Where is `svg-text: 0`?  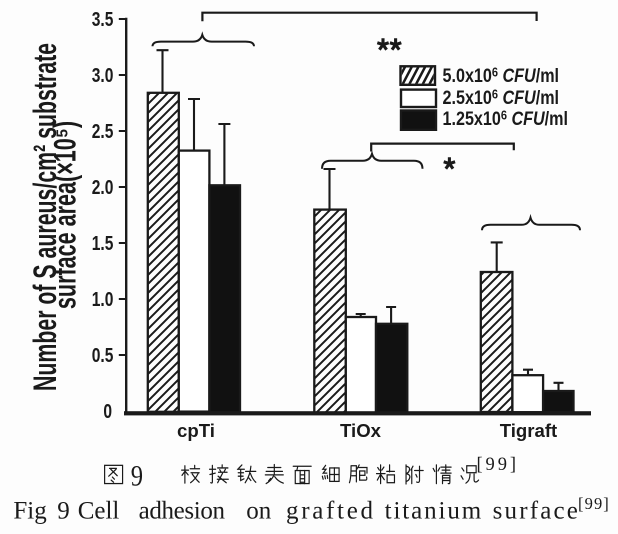
svg-text: 0 is located at coordinates (107, 411).